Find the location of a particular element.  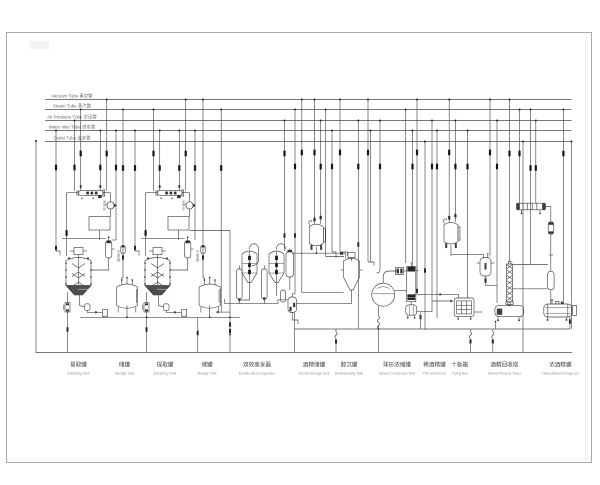

svg-text: 酒精回收塔 is located at coordinates (504, 365).